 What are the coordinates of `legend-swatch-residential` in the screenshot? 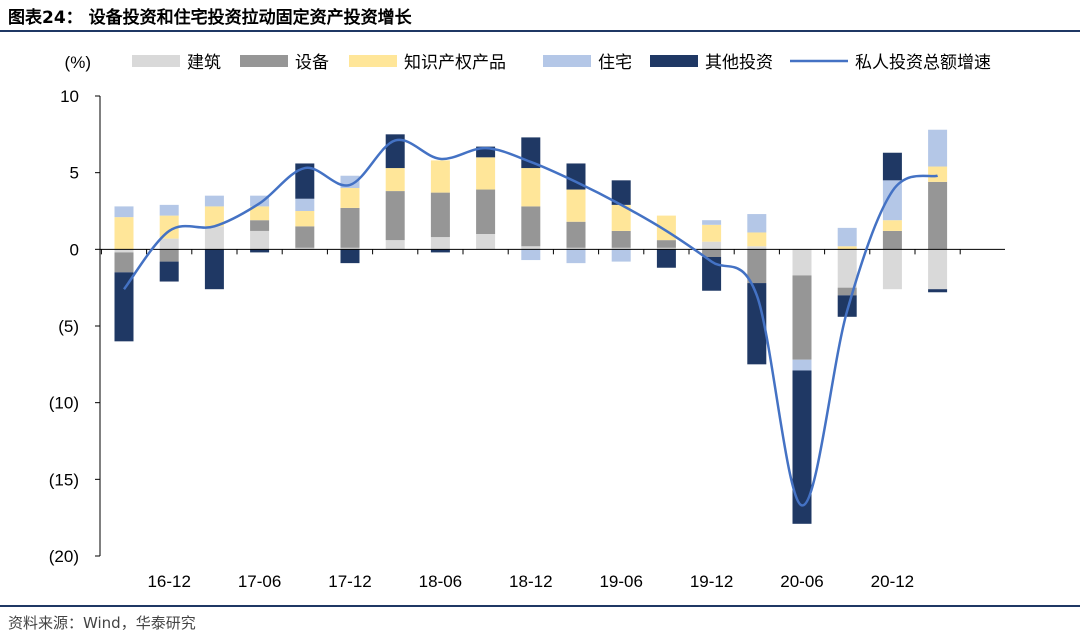 It's located at (567, 61).